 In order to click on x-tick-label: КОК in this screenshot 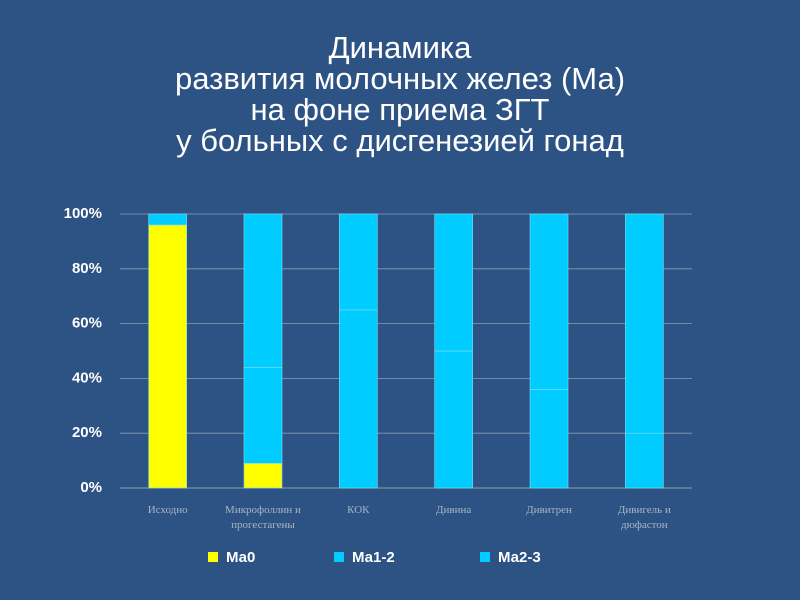, I will do `click(358, 510)`.